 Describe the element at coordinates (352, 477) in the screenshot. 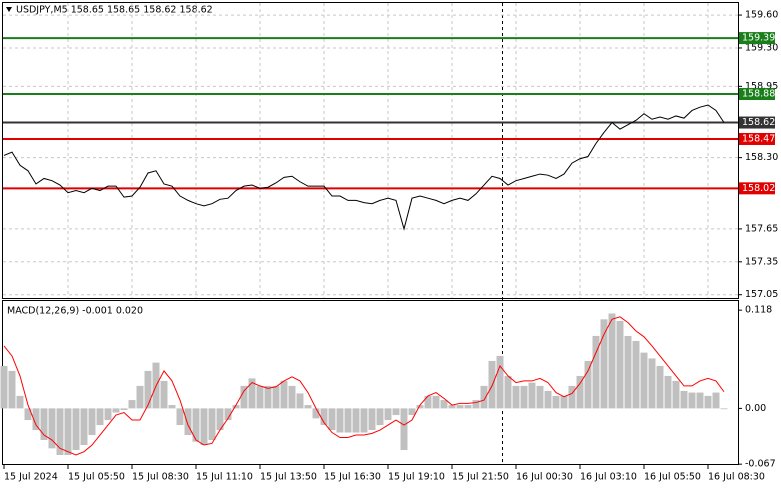

I see `x-tick-label: 15 Jul 16:30` at that location.